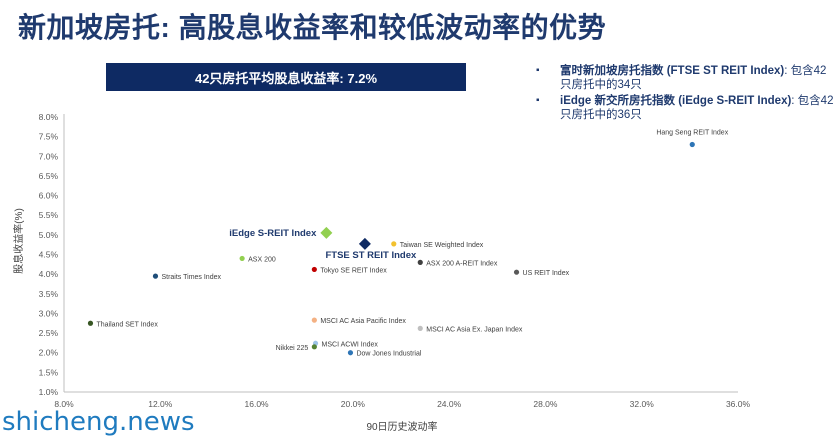 This screenshot has width=835, height=444. What do you see at coordinates (546, 273) in the screenshot?
I see `label-us-reit-index: US REIT Index` at bounding box center [546, 273].